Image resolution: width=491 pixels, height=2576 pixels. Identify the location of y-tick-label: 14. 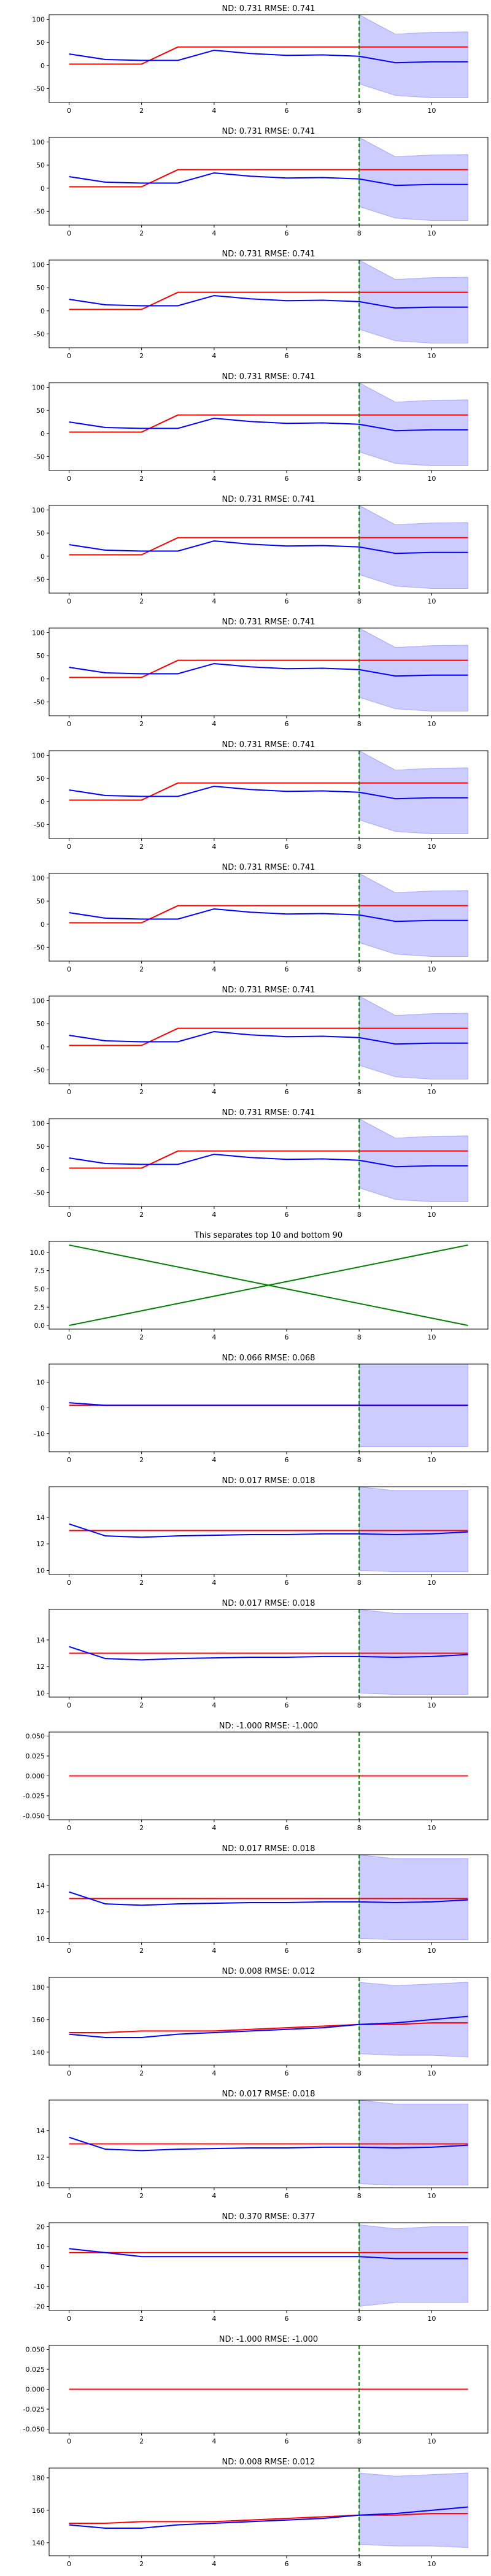
(40, 2131).